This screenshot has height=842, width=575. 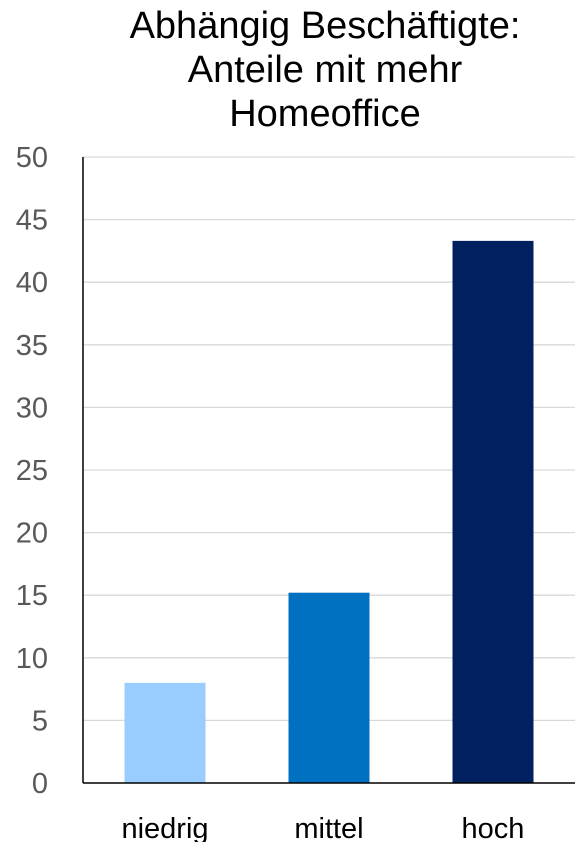 I want to click on bar-mittel, so click(x=329, y=687).